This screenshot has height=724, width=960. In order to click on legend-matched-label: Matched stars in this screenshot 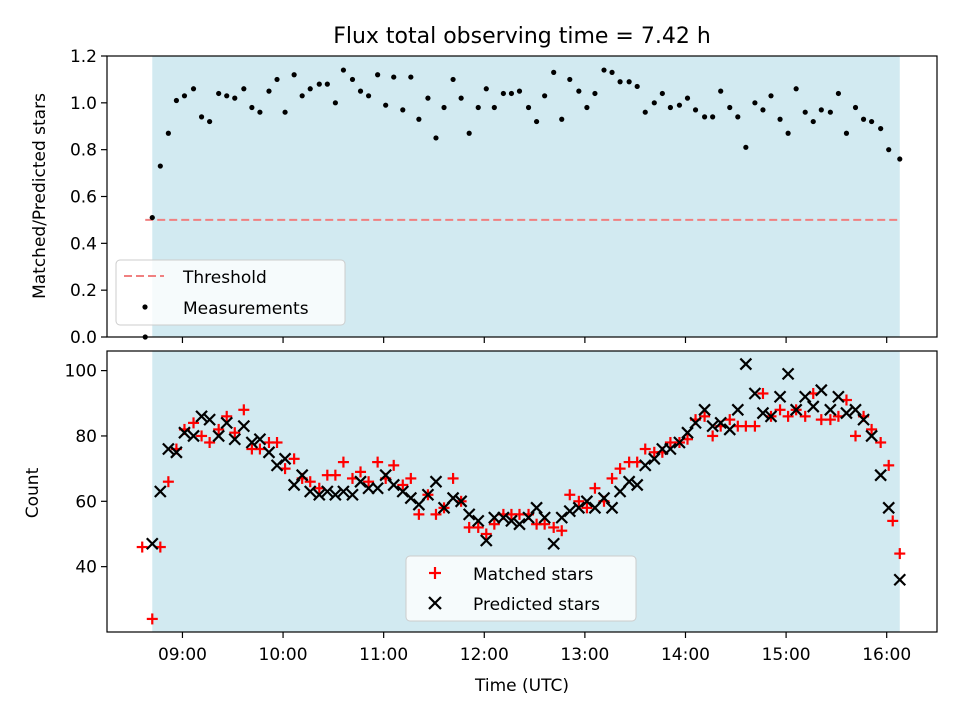, I will do `click(533, 575)`.